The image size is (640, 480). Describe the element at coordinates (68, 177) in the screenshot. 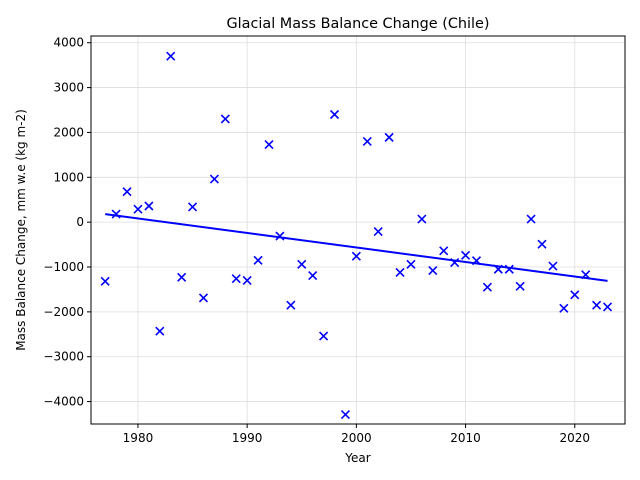

I see `y-tick-label: 1000` at that location.